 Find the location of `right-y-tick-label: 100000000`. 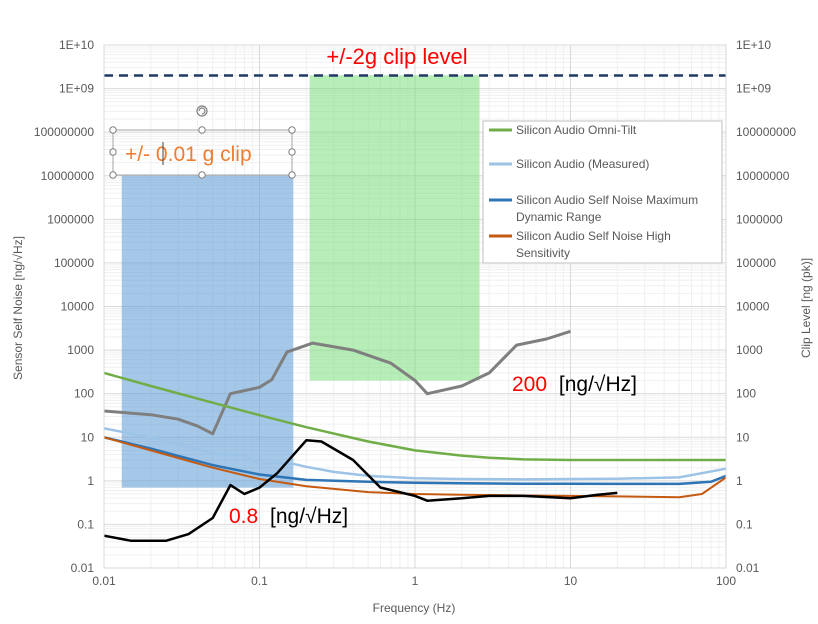

right-y-tick-label: 100000000 is located at coordinates (766, 132).